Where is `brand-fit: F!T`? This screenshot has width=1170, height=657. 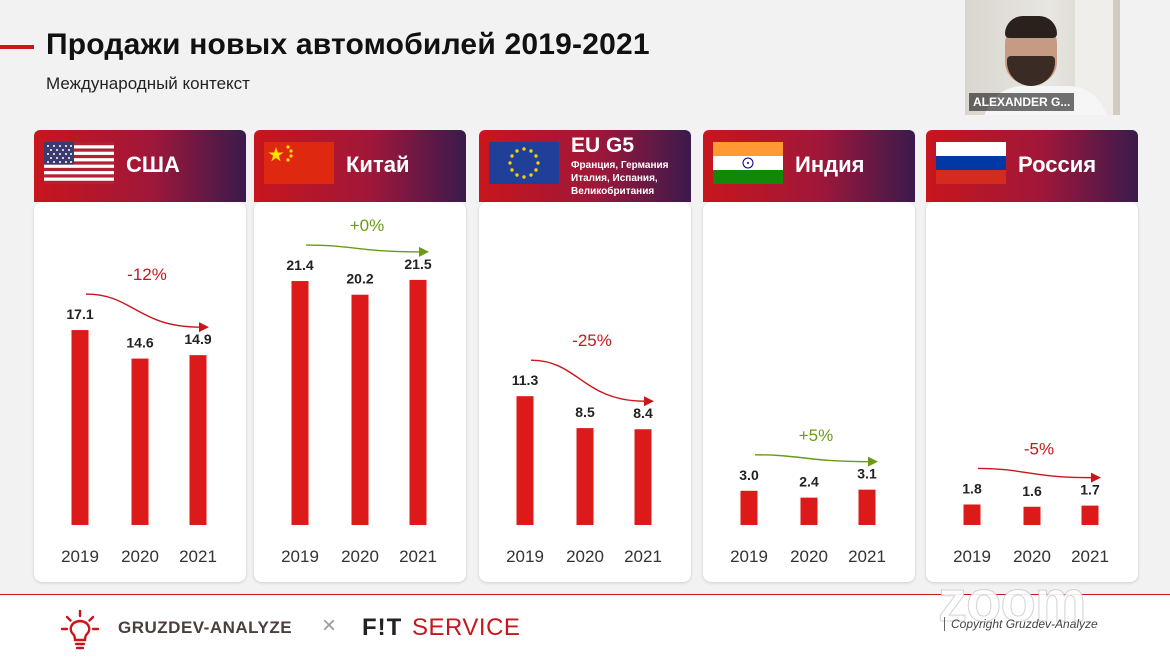 brand-fit: F!T is located at coordinates (382, 627).